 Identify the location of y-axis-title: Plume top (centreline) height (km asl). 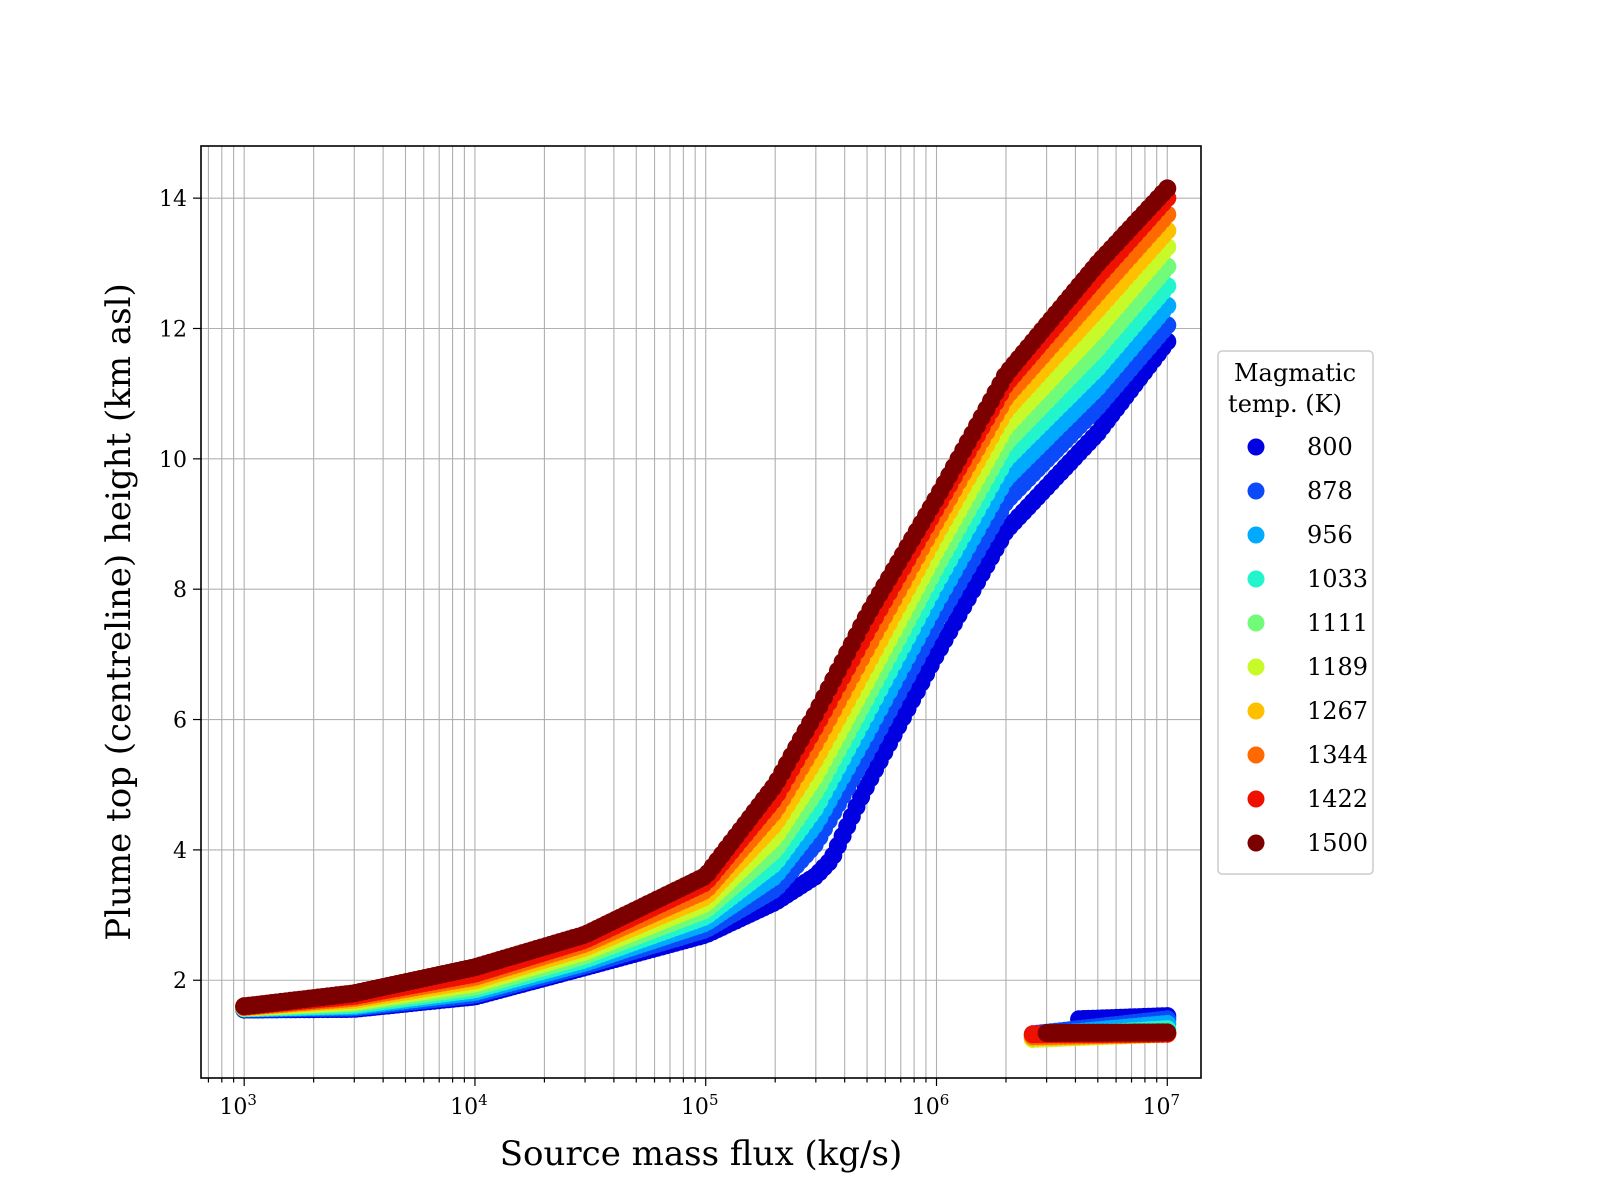
(119, 612).